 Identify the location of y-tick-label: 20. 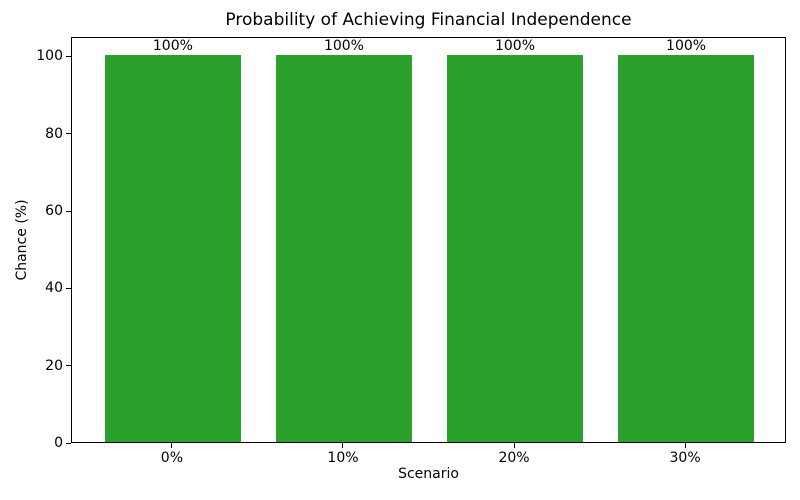
(54, 365).